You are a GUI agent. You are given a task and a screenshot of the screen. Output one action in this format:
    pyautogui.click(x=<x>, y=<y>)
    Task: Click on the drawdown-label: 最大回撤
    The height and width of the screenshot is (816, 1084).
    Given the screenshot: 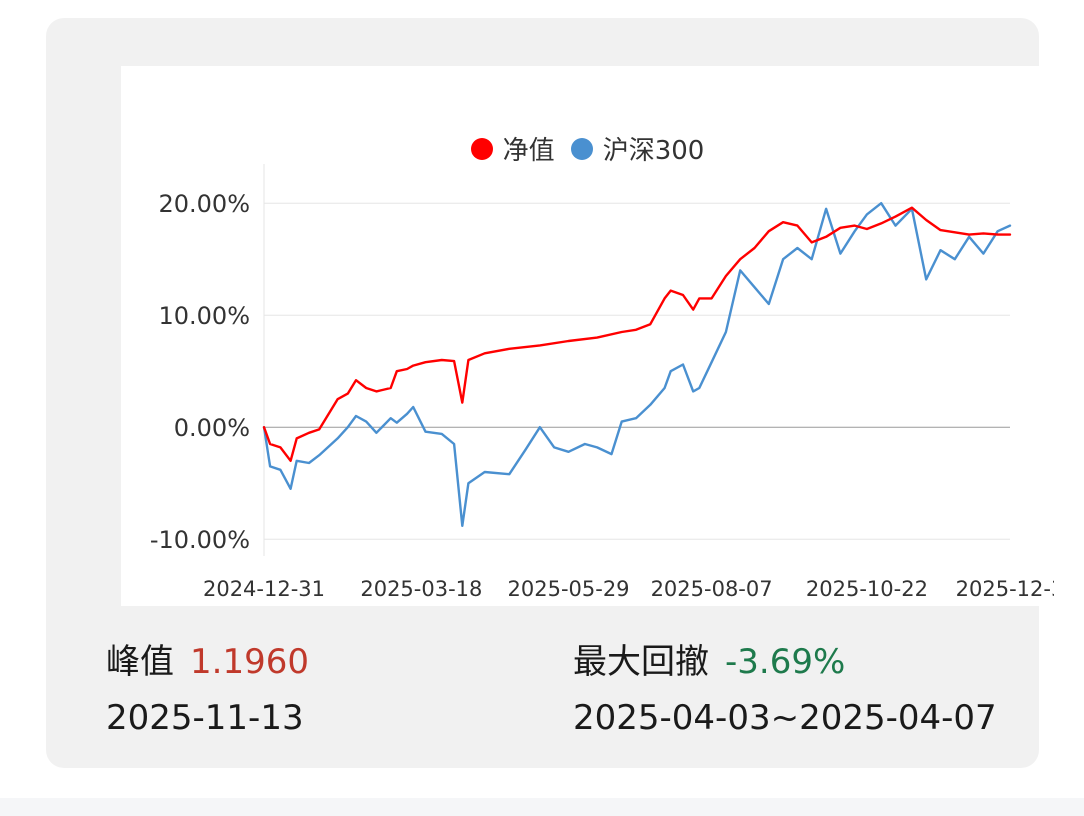 What is the action you would take?
    pyautogui.click(x=641, y=662)
    